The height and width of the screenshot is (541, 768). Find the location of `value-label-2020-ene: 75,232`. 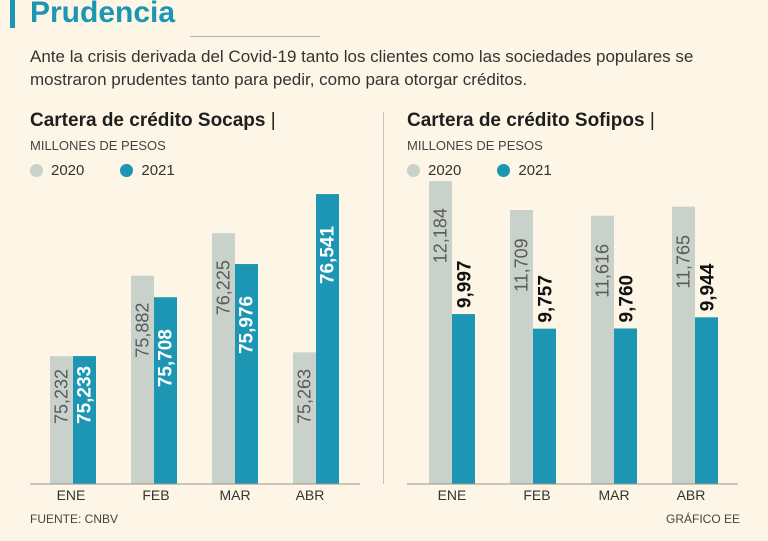

value-label-2020-ene: 75,232 is located at coordinates (62, 396).